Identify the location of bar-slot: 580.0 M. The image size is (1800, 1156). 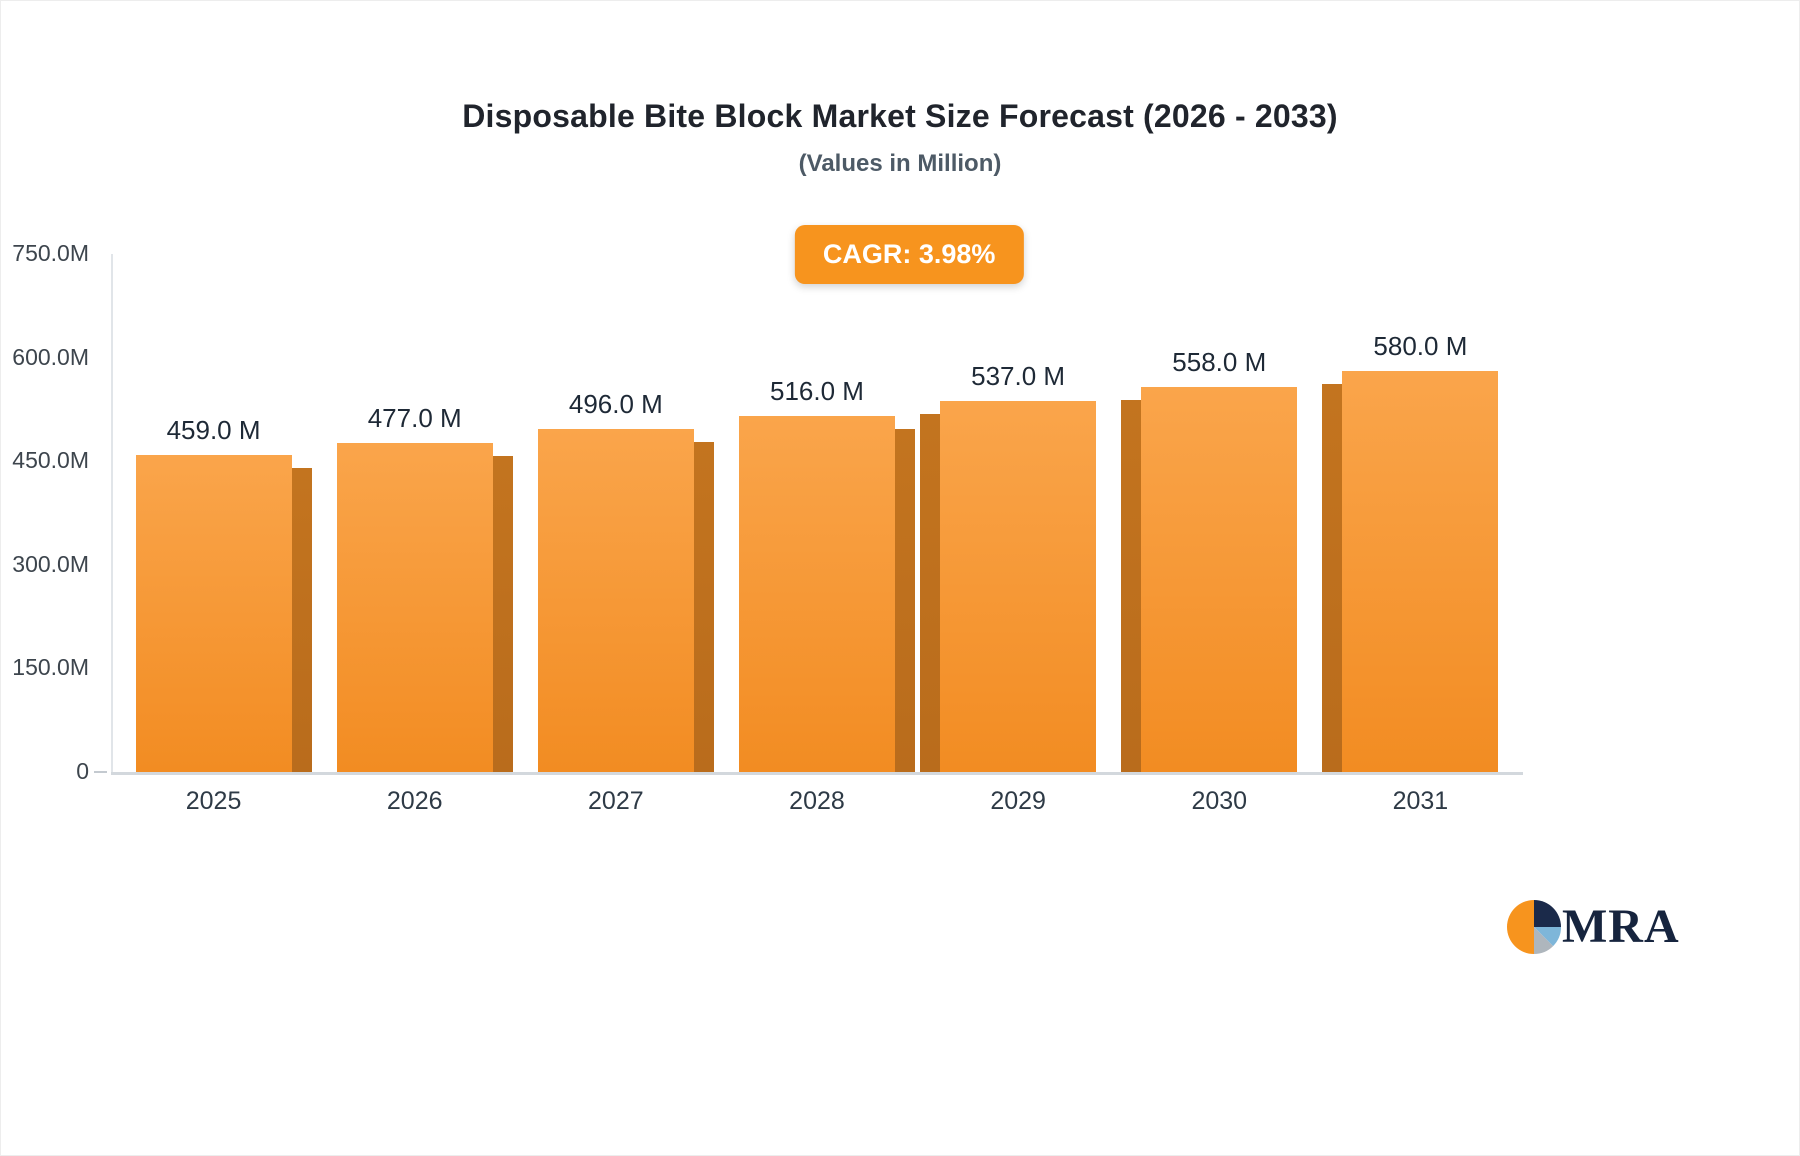
(1420, 513).